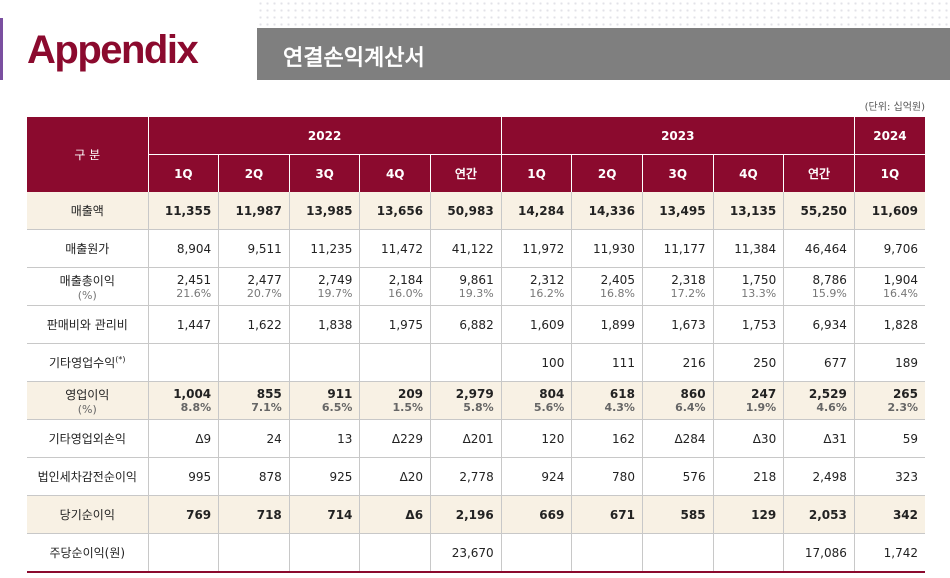  I want to click on value-text: 50,983, so click(470, 210).